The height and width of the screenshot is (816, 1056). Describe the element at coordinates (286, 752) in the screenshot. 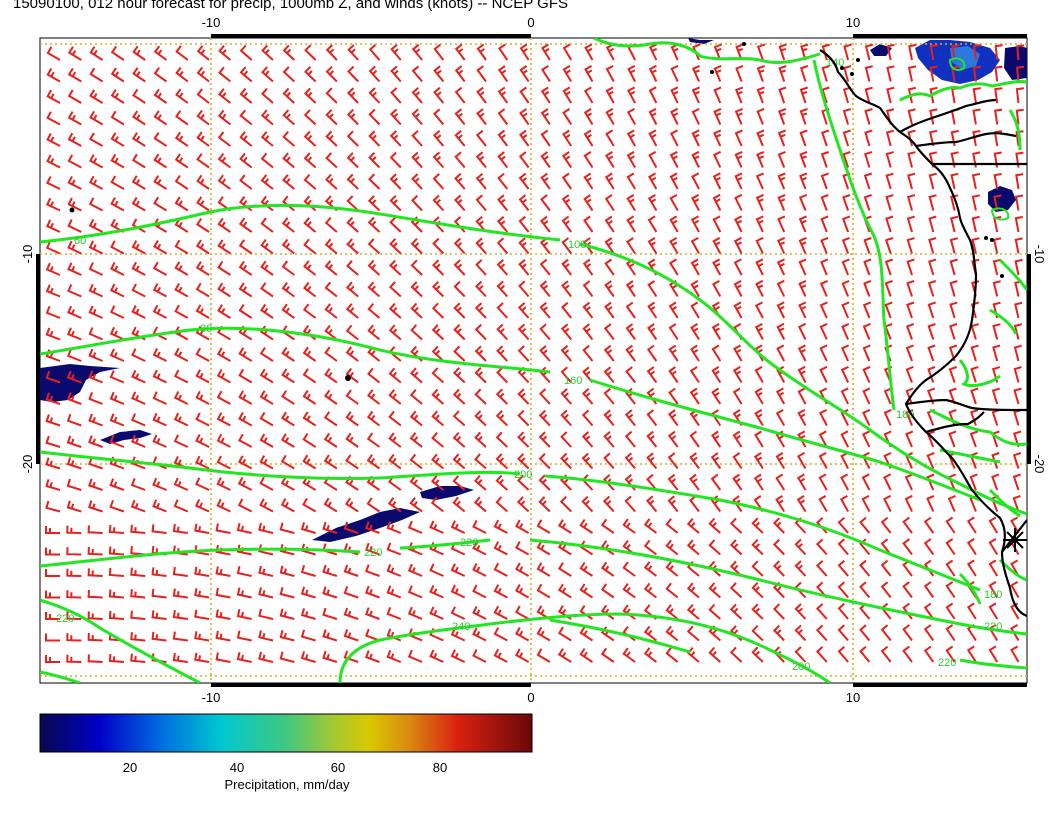

I see `colorbar: 20 40 60 80 Precipitation, mm/day` at that location.